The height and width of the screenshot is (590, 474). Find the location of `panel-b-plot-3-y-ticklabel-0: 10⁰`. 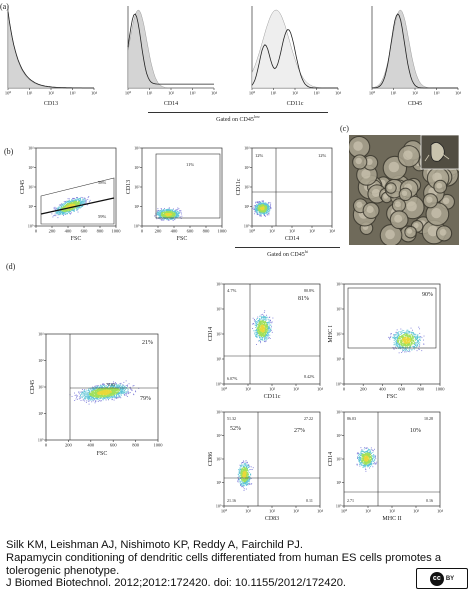

panel-b-plot-3-y-ticklabel-0: 10⁰ is located at coordinates (247, 226).